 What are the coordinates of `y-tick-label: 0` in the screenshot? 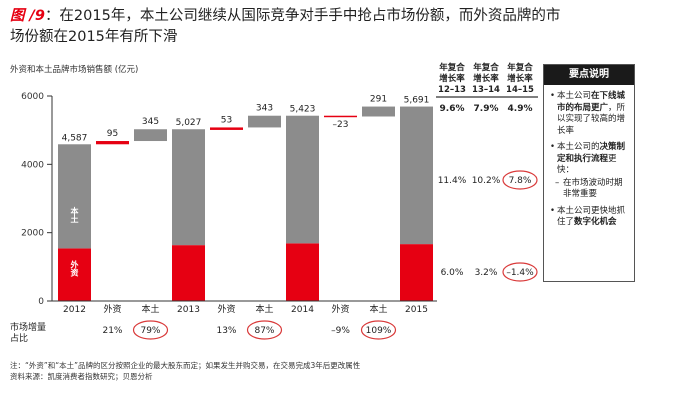 It's located at (41, 302).